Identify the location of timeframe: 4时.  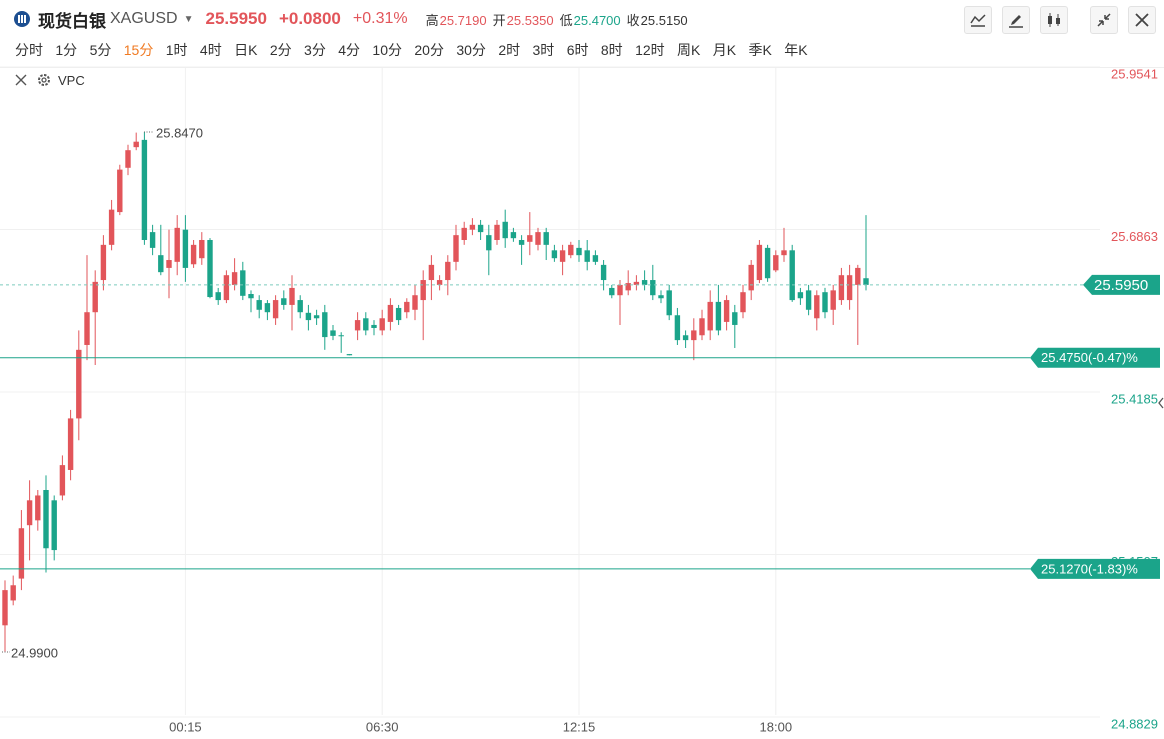
(210, 50).